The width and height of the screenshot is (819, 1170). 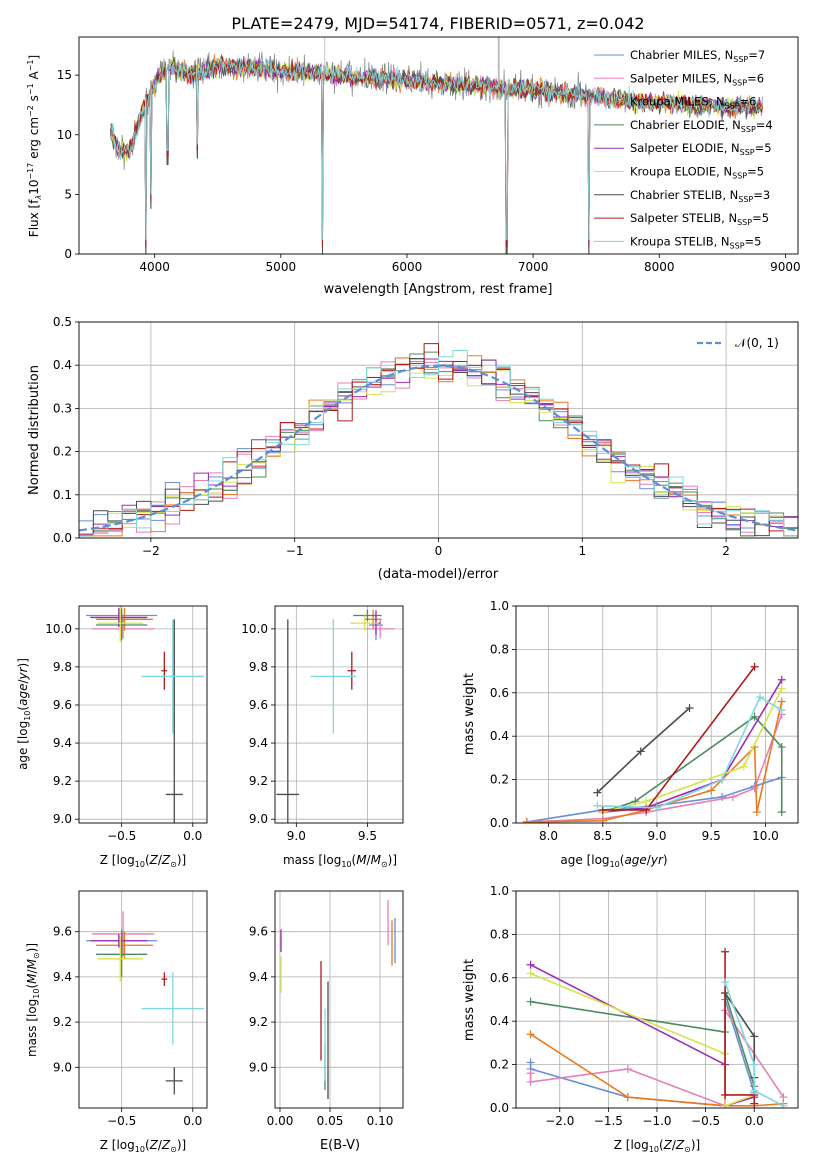 What do you see at coordinates (34, 146) in the screenshot?
I see `y-axis-label: Flux [fλ10−17 erg cm−2 s−1 A−1]` at bounding box center [34, 146].